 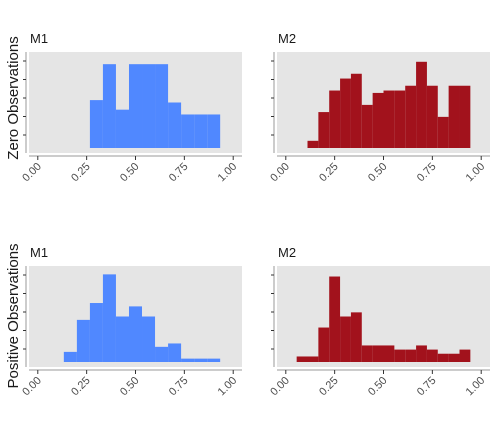 What do you see at coordinates (228, 387) in the screenshot?
I see `x-tick-label-1-0-4: 1.00` at bounding box center [228, 387].